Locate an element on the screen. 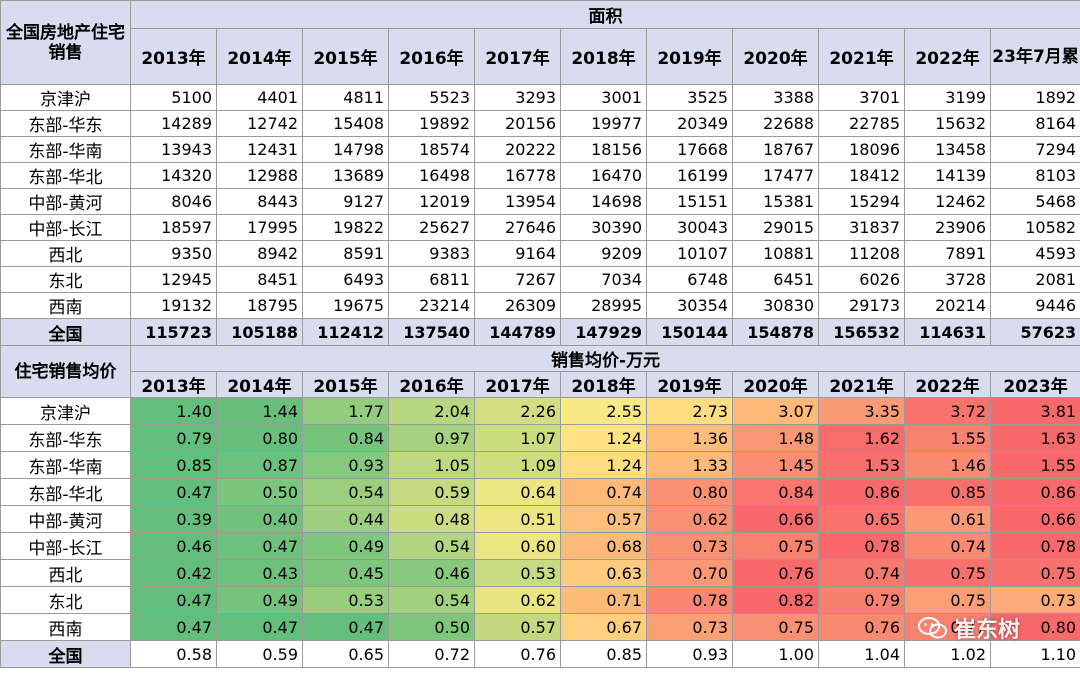 Image resolution: width=1080 pixels, height=679 pixels. area-value-cell: 12742 is located at coordinates (259, 123).